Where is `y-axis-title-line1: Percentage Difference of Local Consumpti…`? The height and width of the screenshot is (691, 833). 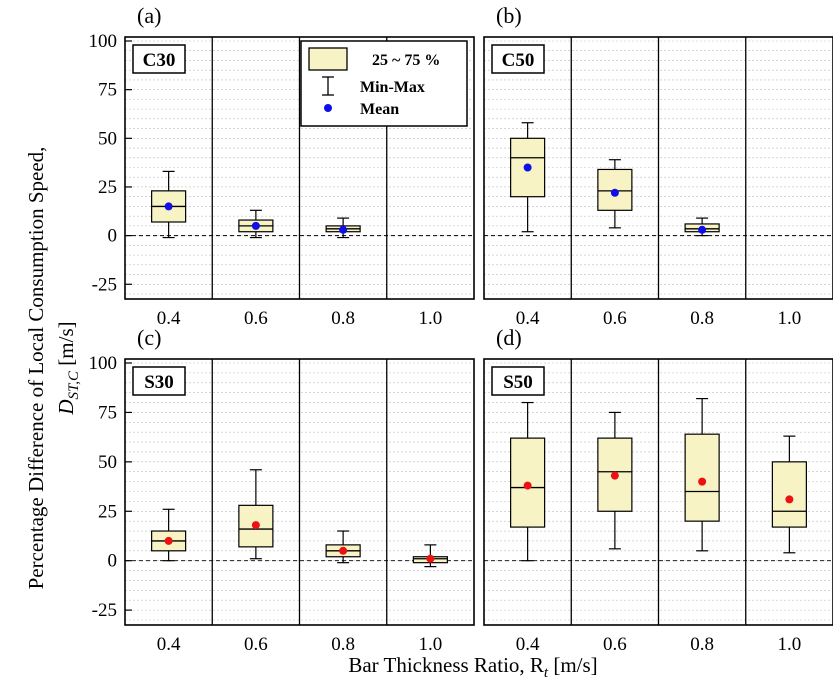
y-axis-title-line1: Percentage Difference of Local Consumpti… is located at coordinates (36, 368).